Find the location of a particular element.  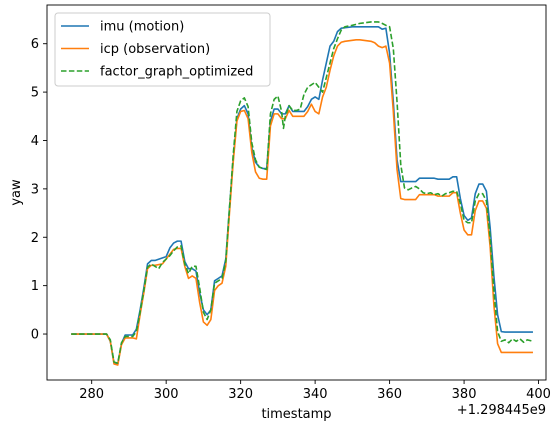

legend-label-2: icp (observation) is located at coordinates (155, 49).